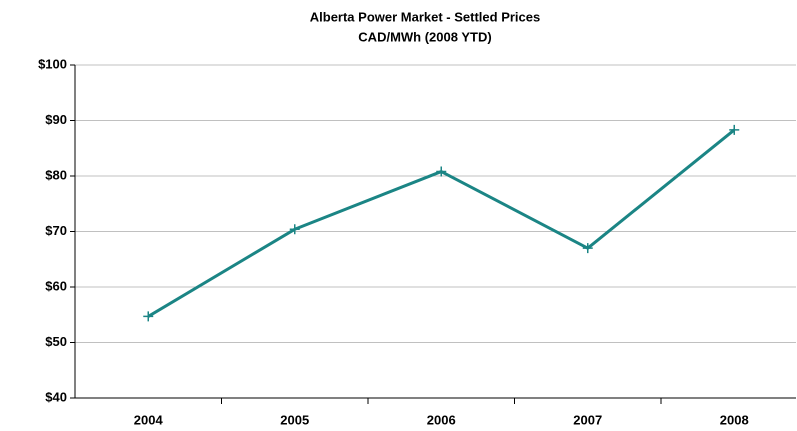 The height and width of the screenshot is (431, 797). What do you see at coordinates (149, 419) in the screenshot?
I see `x-tick-label: 2004` at bounding box center [149, 419].